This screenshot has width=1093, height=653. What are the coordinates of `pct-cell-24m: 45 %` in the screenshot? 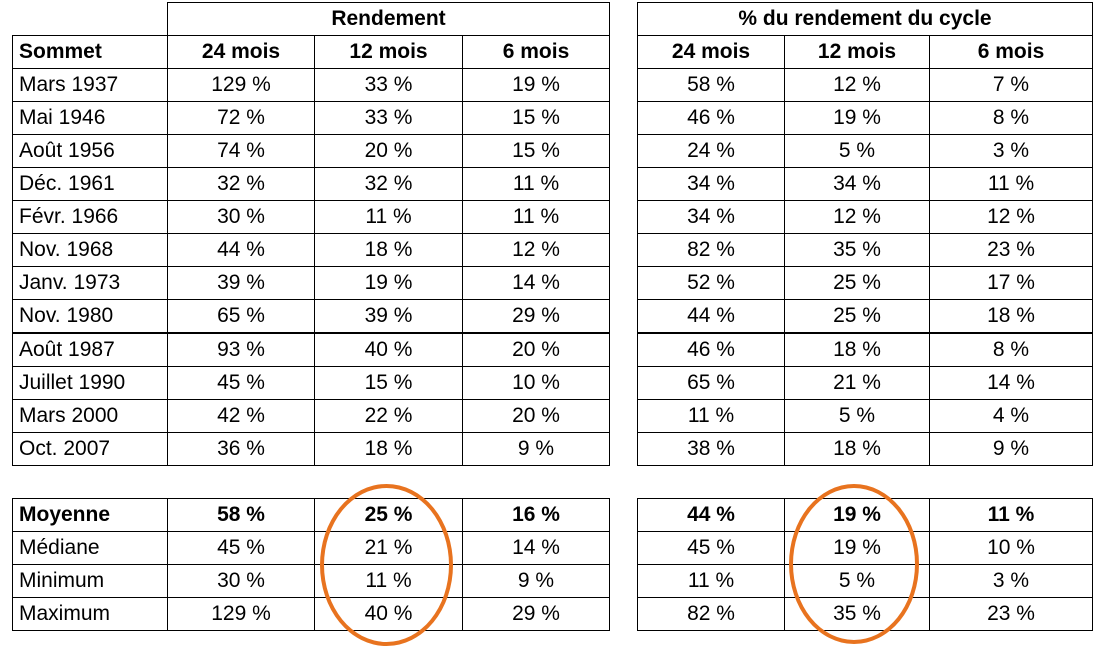 It's located at (711, 548).